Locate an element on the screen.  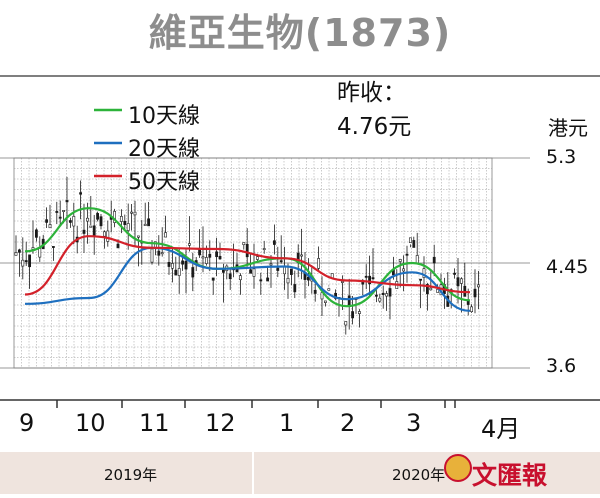
newspaper-logo-emblem is located at coordinates (458, 468).